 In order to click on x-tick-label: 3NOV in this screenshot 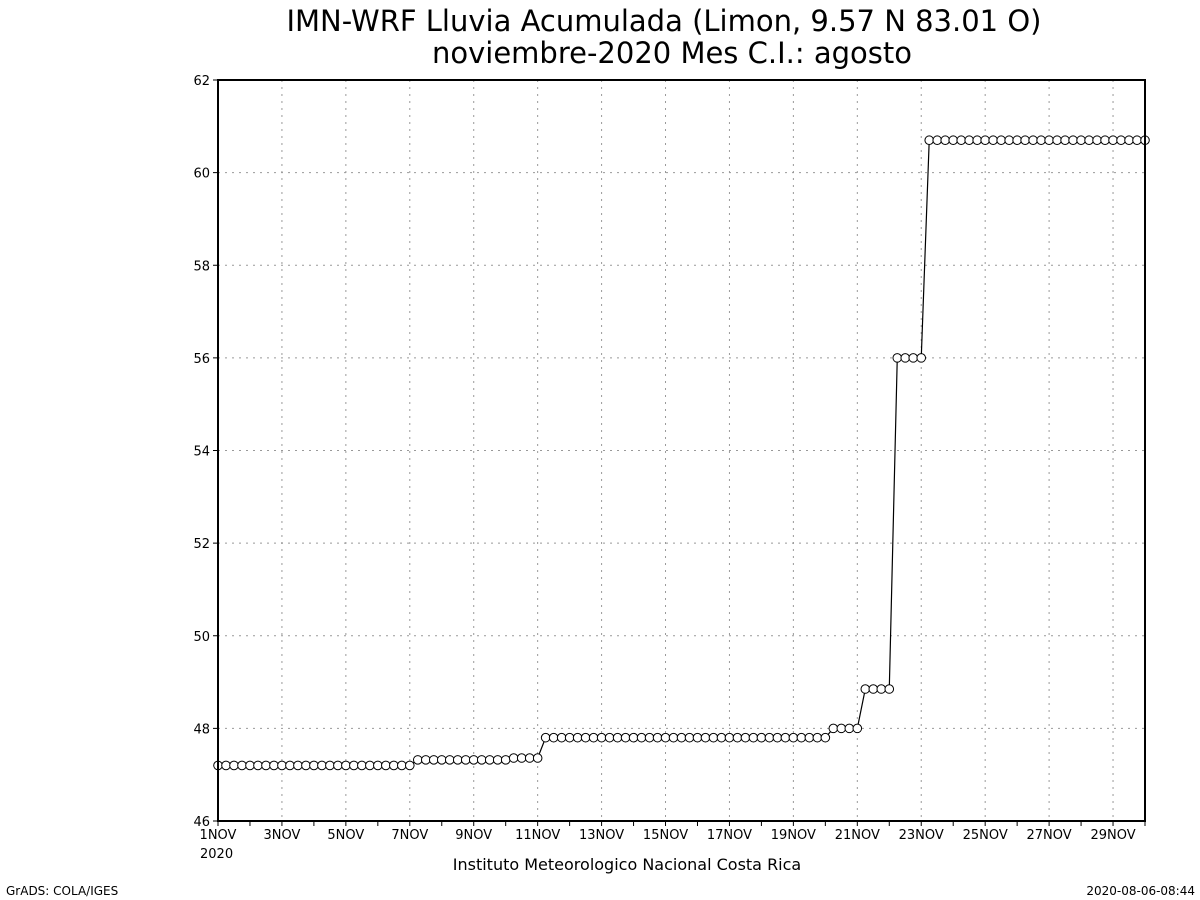, I will do `click(281, 835)`.